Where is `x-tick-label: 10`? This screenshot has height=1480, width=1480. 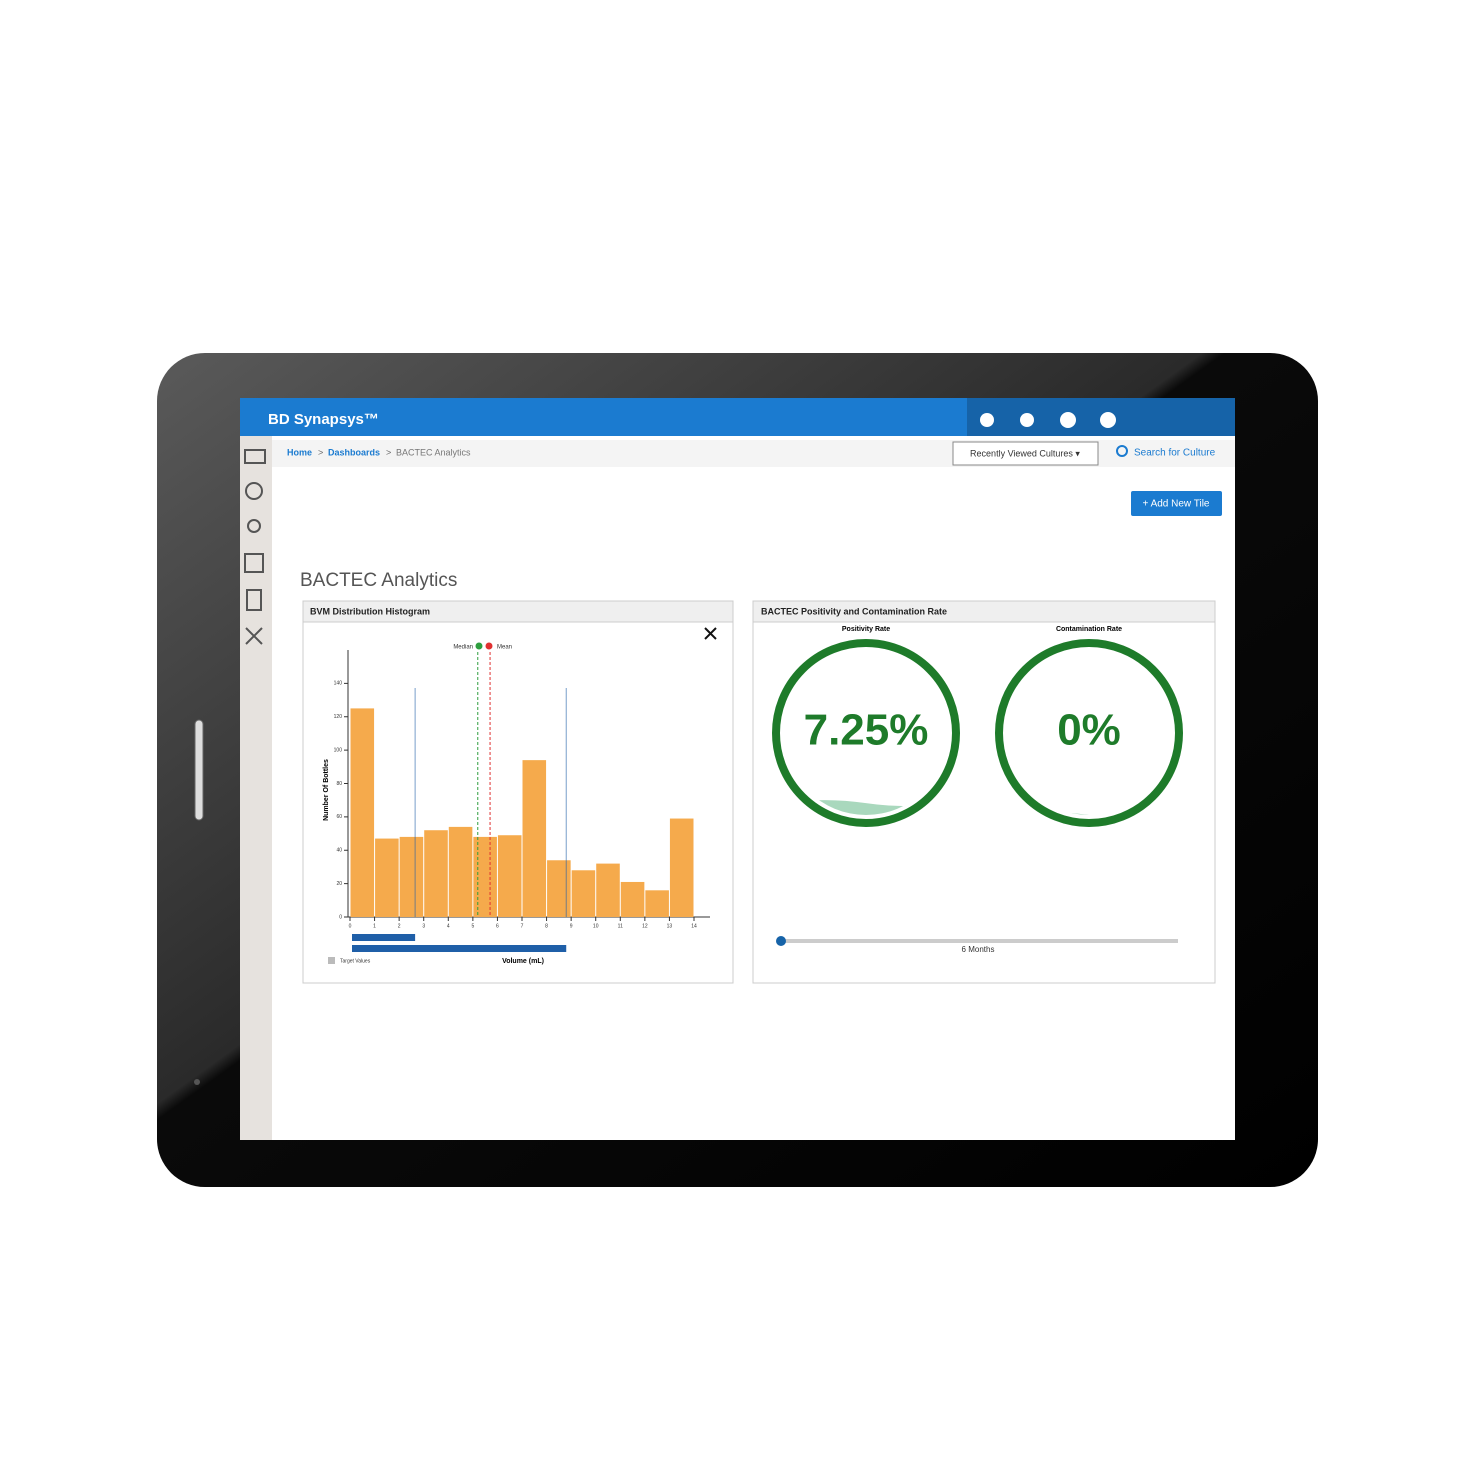 x-tick-label: 10 is located at coordinates (596, 926).